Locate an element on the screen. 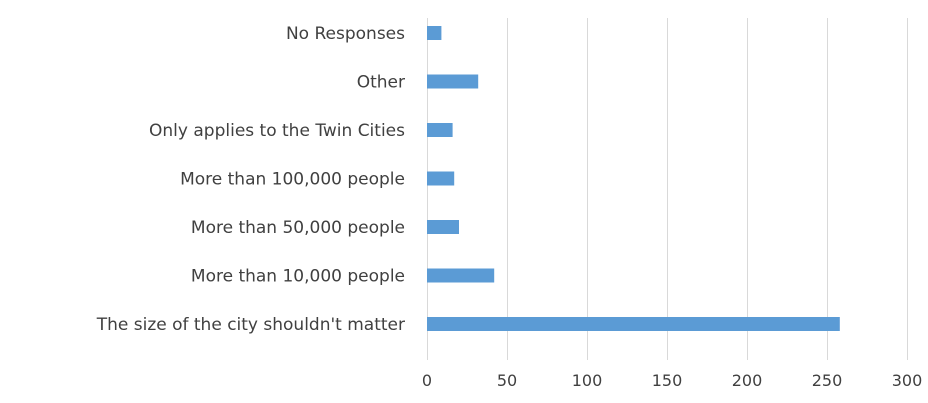 Image resolution: width=928 pixels, height=403 pixels. category-label: More than 100,000 people is located at coordinates (292, 180).